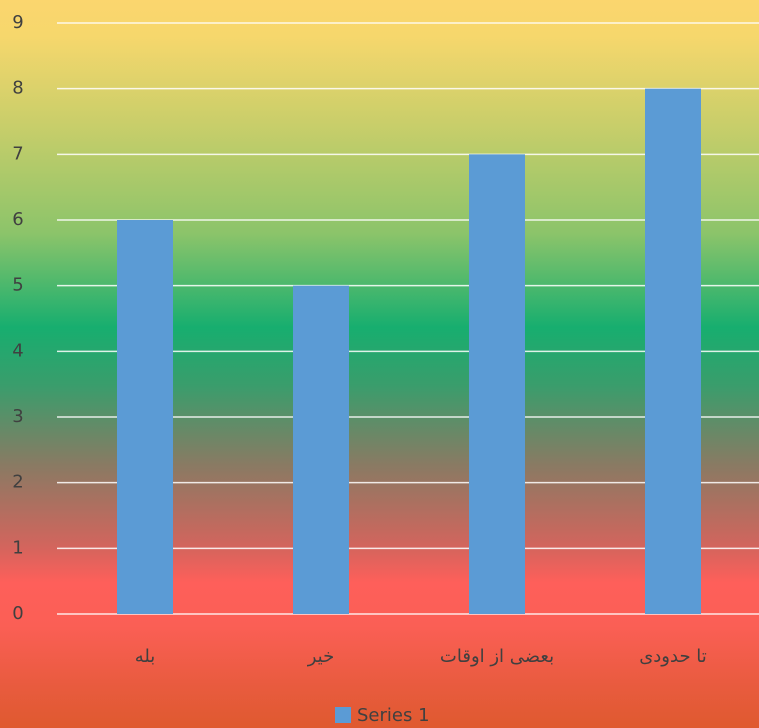  Describe the element at coordinates (321, 656) in the screenshot. I see `x-tick-label: خیر` at that location.